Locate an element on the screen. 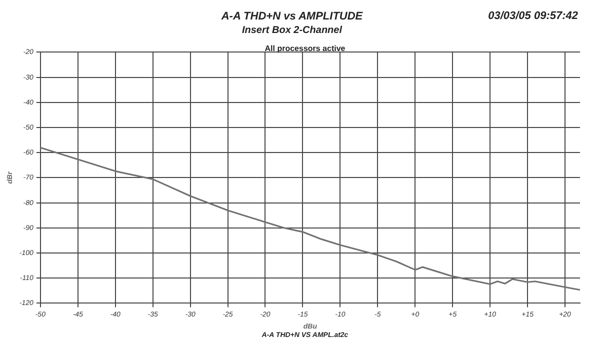  annotation: All processors active is located at coordinates (305, 48).